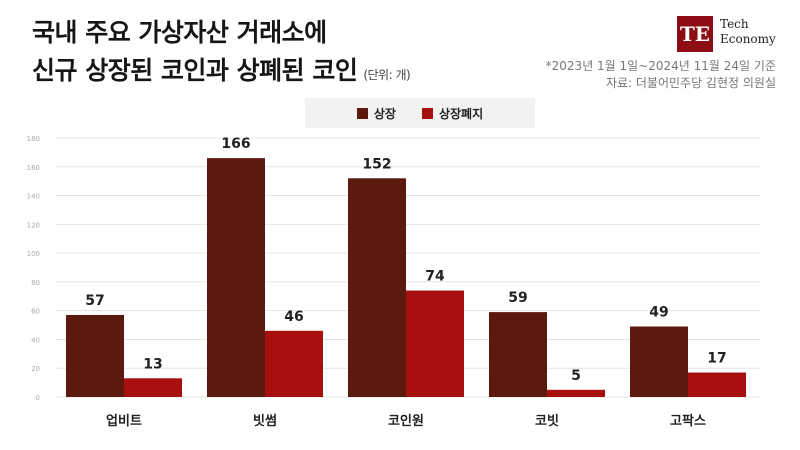 The height and width of the screenshot is (450, 800). Describe the element at coordinates (748, 39) in the screenshot. I see `logo-text-line-2: Economy` at that location.